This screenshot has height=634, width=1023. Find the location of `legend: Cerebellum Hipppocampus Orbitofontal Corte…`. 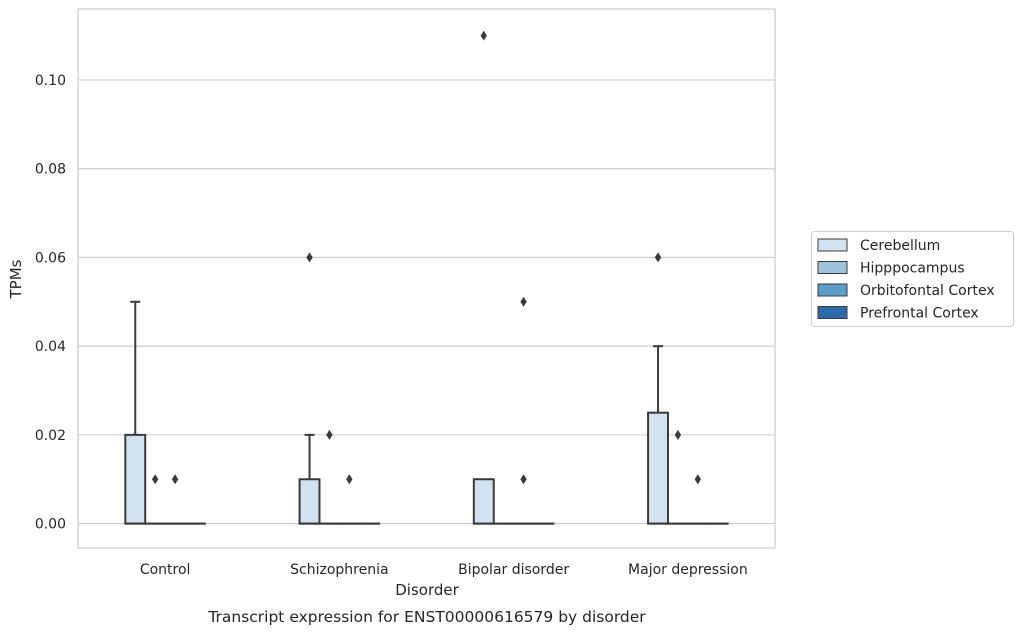

legend: Cerebellum Hipppocampus Orbitofontal Corte… is located at coordinates (912, 279).